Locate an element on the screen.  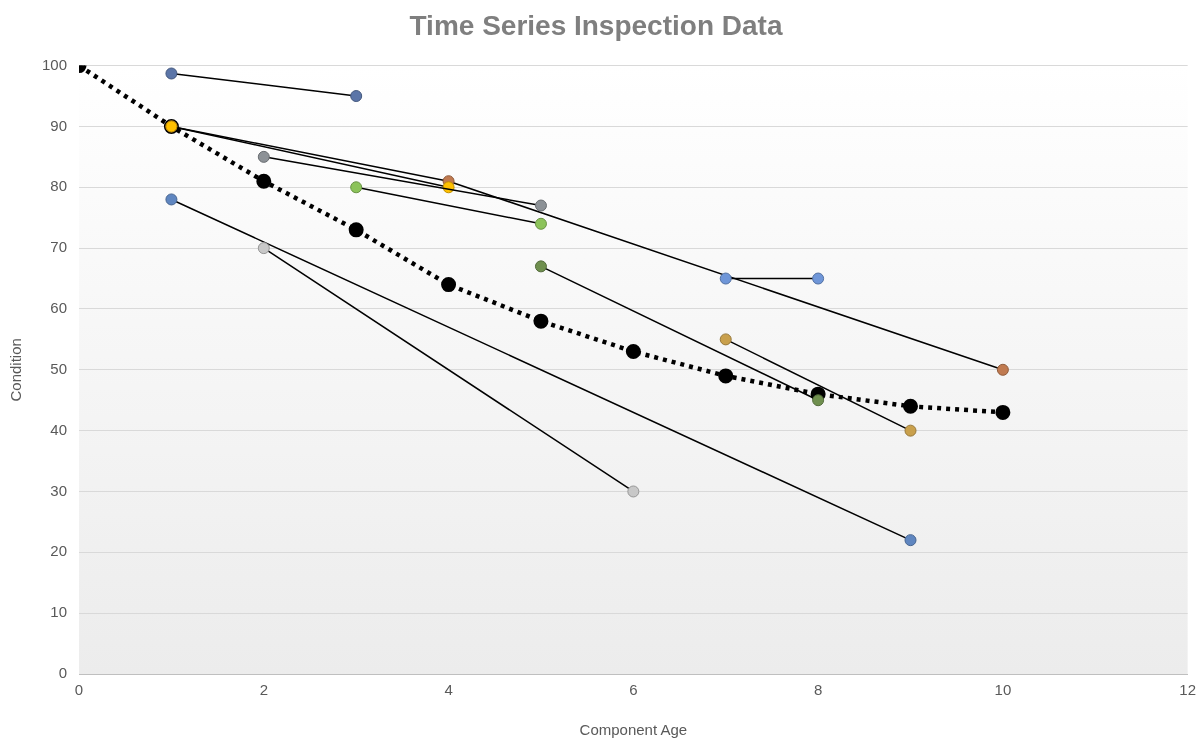
y-tick-label: 80 is located at coordinates (59, 186).